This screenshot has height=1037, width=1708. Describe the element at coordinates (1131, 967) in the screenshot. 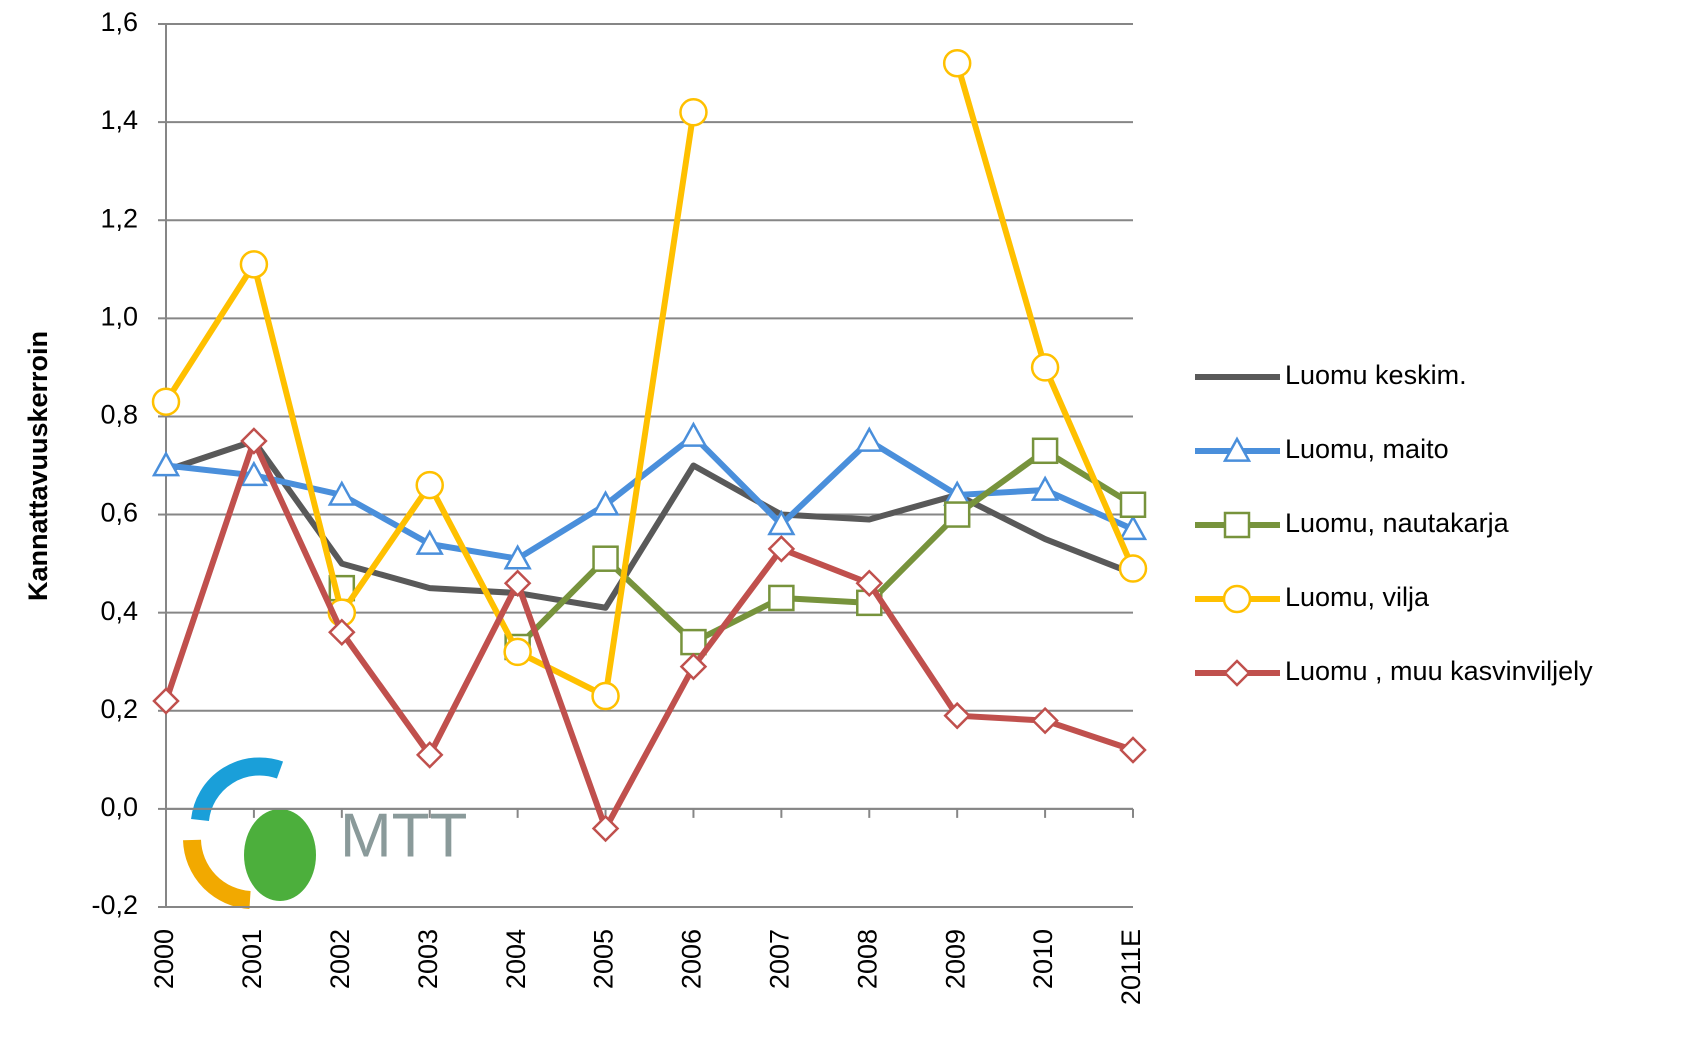

I see `x-tick-label: 2011E` at that location.